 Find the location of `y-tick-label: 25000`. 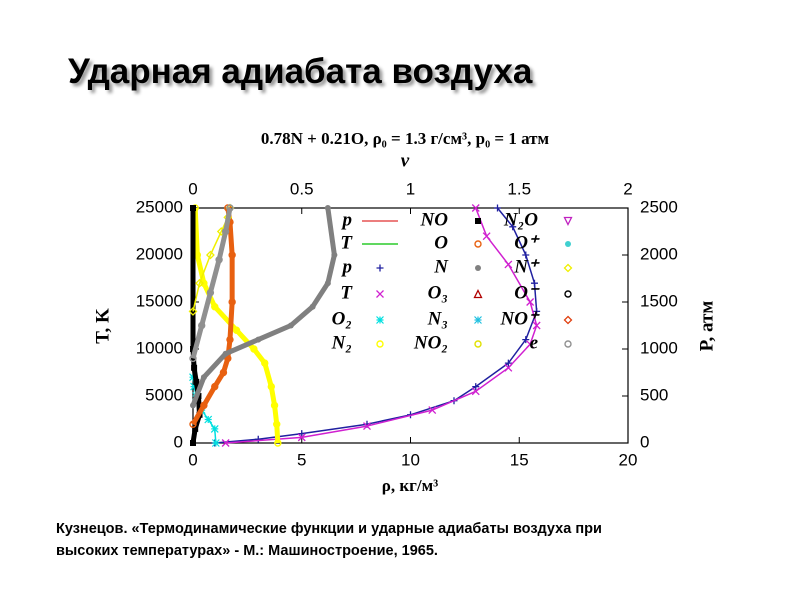

y-tick-label: 25000 is located at coordinates (159, 206).